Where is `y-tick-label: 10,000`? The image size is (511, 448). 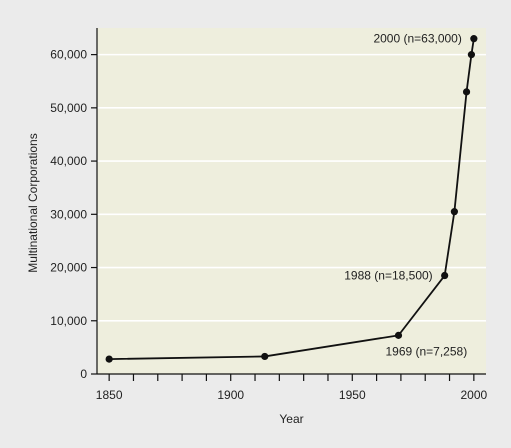
y-tick-label: 10,000 is located at coordinates (68, 321).